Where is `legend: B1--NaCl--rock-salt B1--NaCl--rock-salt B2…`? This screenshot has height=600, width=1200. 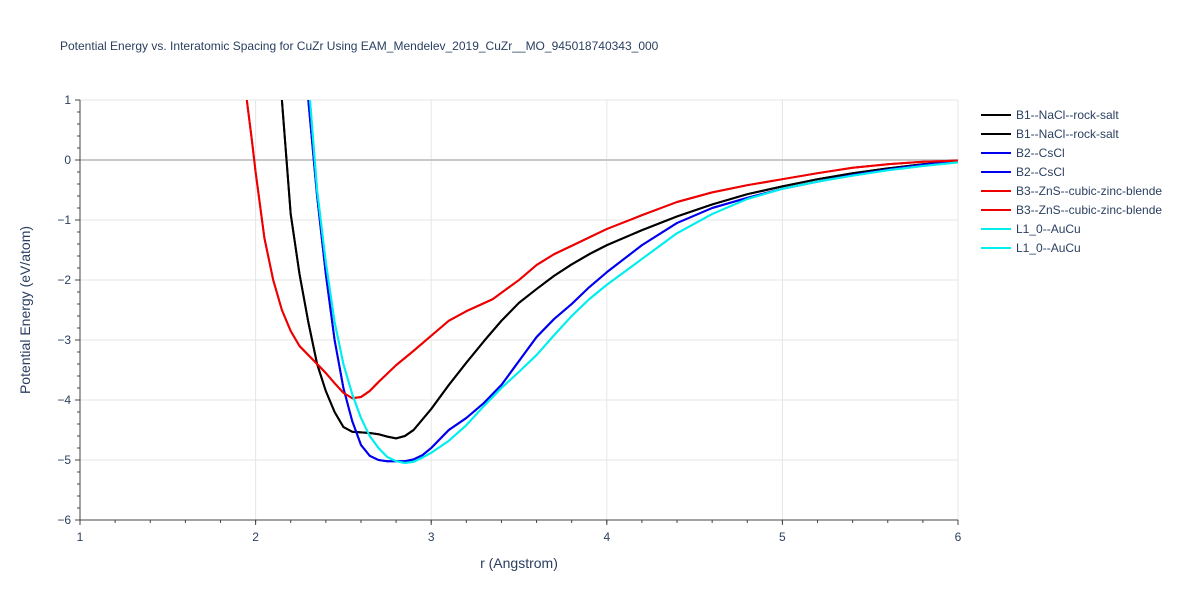 legend: B1--NaCl--rock-salt B1--NaCl--rock-salt B2… is located at coordinates (1071, 181).